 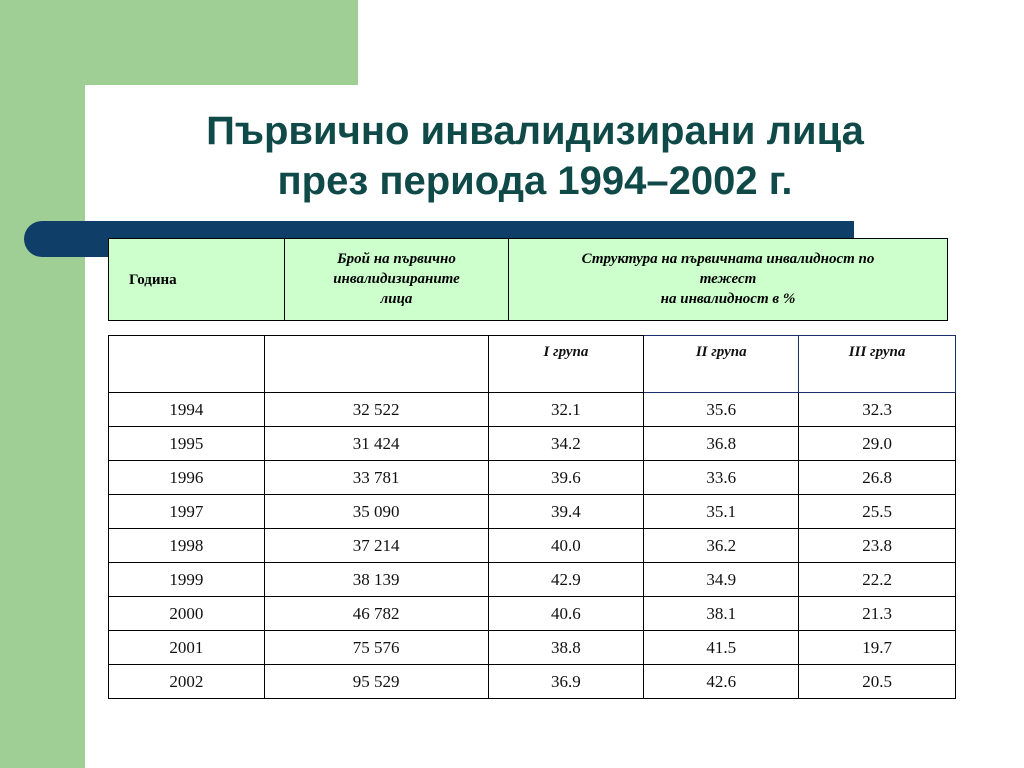 What do you see at coordinates (721, 443) in the screenshot?
I see `group-2-cell: 36.8` at bounding box center [721, 443].